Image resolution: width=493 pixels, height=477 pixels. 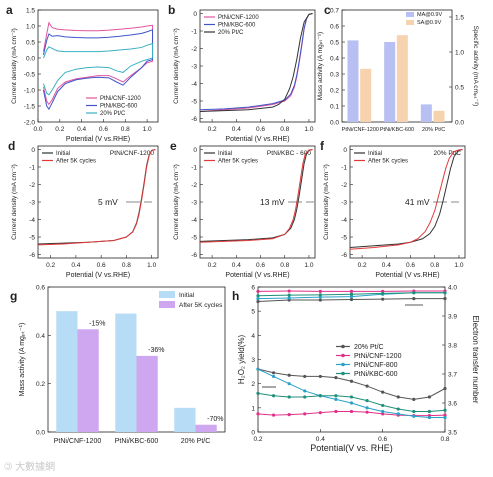 What do you see at coordinates (194, 49) in the screenshot?
I see `panel-b-ytick-label: -2` at bounding box center [194, 49].